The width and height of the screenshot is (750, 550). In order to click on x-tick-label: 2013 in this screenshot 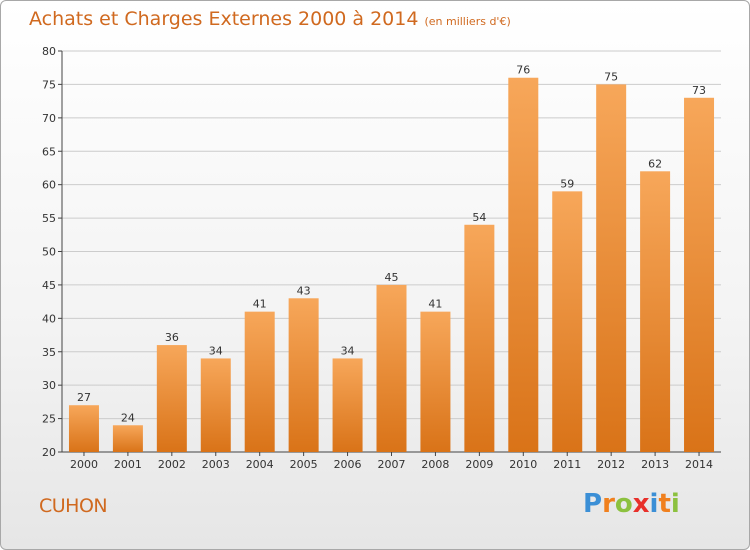, I will do `click(655, 464)`.